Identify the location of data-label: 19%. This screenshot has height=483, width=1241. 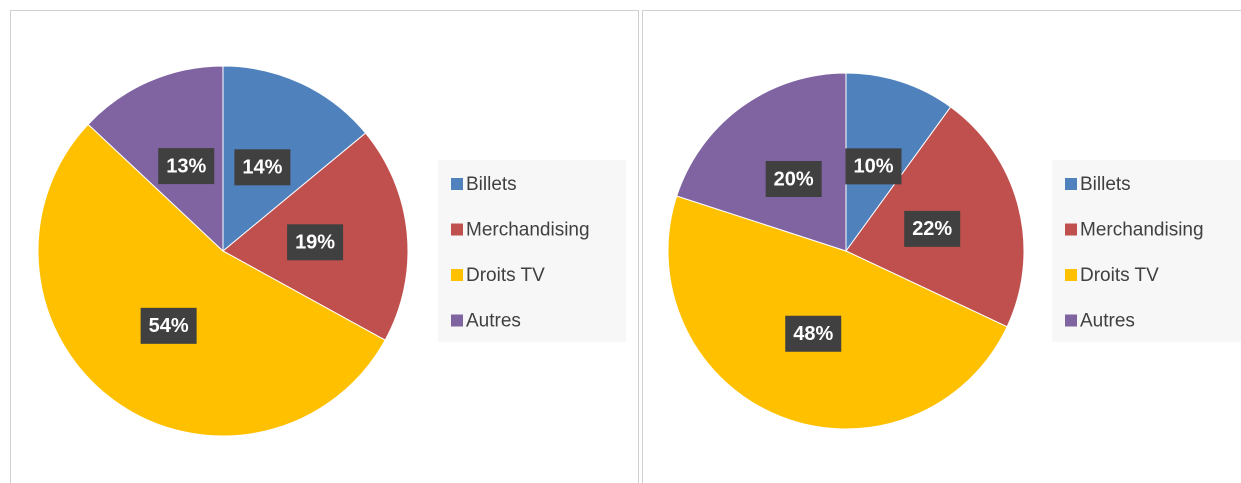
(315, 243).